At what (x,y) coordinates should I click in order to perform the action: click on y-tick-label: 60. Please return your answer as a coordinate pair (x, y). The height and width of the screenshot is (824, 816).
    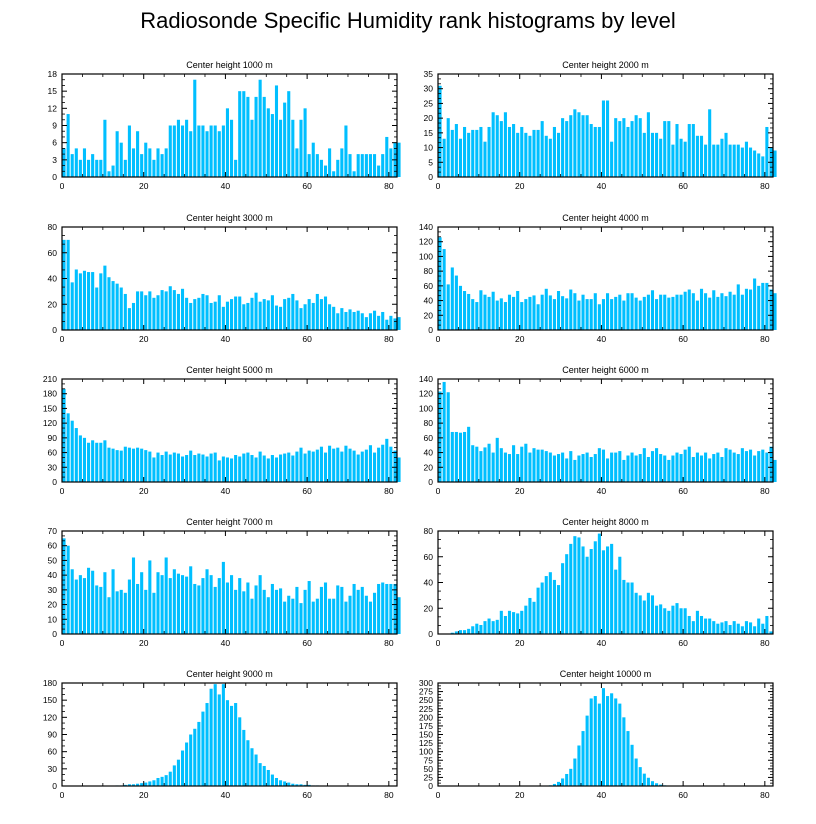
    Looking at the image, I should click on (53, 546).